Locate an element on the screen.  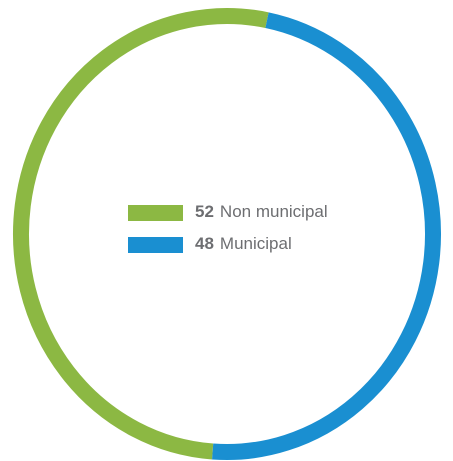
legend-entry: 52 Non municipal is located at coordinates (261, 211).